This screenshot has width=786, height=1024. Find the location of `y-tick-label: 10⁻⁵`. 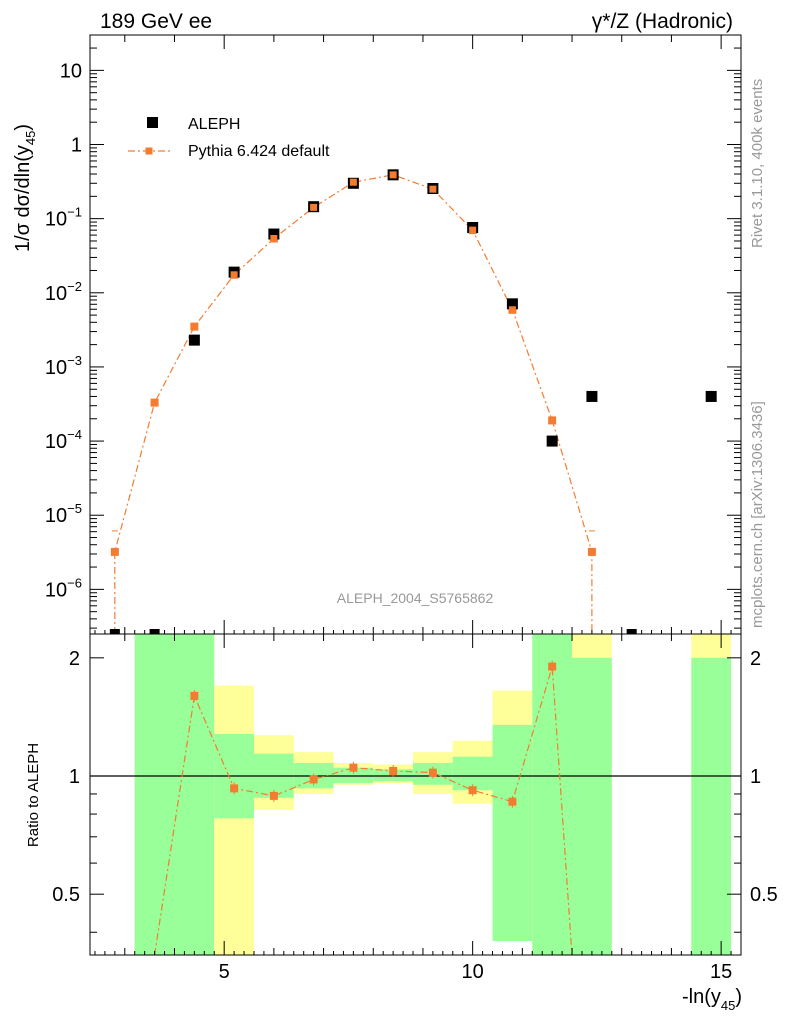

y-tick-label: 10⁻⁵ is located at coordinates (63, 514).